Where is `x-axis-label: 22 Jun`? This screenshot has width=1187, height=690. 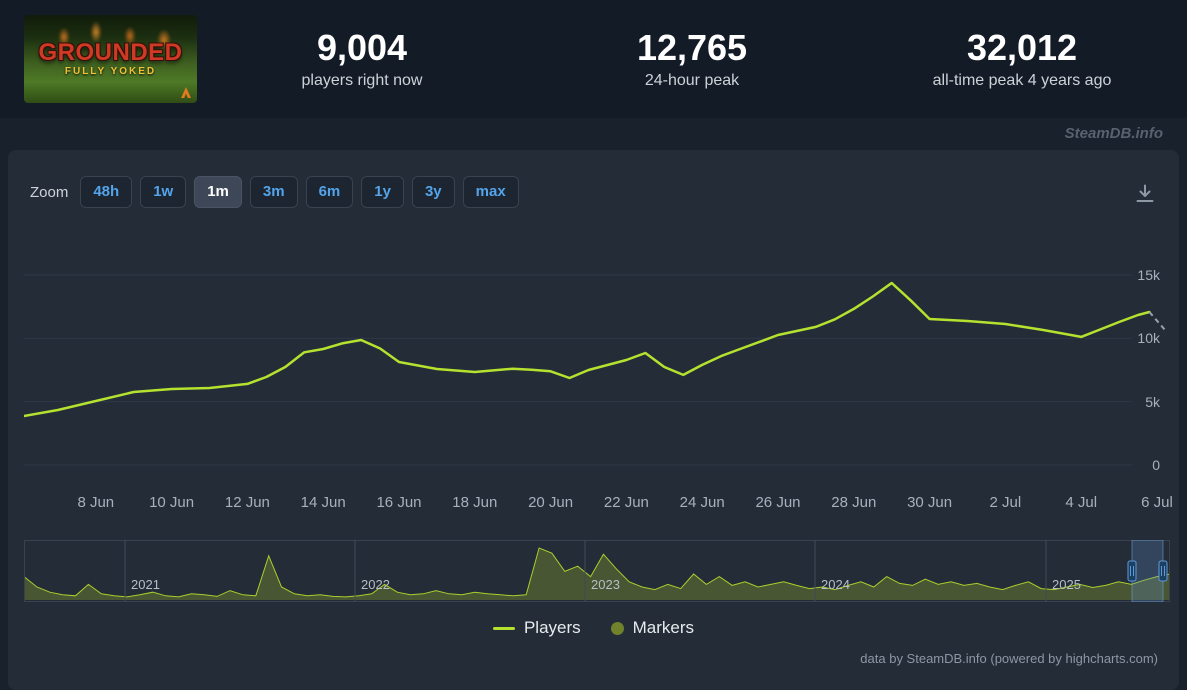
x-axis-label: 22 Jun is located at coordinates (626, 502).